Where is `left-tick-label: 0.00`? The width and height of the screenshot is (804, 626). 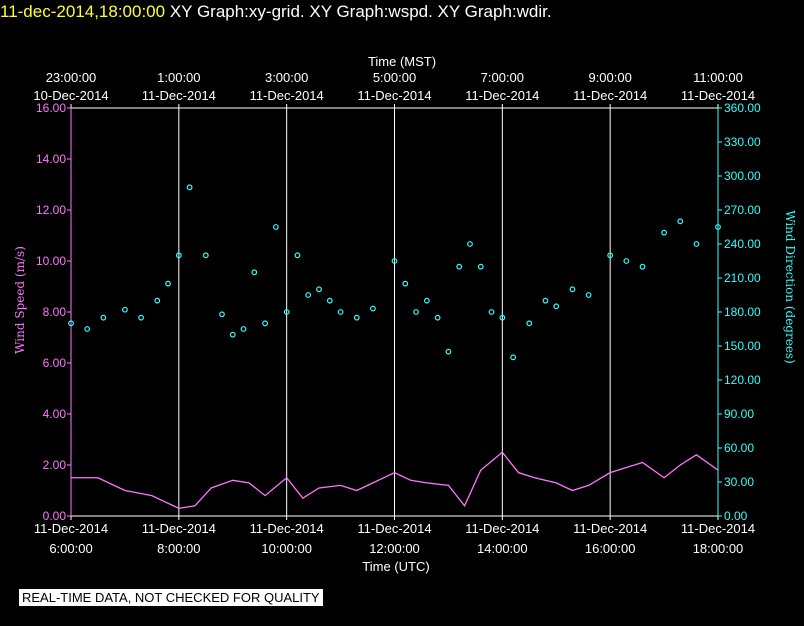 left-tick-label: 0.00 is located at coordinates (55, 516).